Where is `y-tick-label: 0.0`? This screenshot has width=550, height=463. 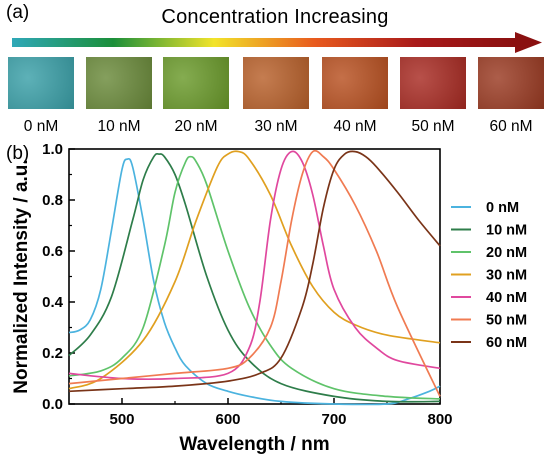
y-tick-label: 0.0 is located at coordinates (52, 404).